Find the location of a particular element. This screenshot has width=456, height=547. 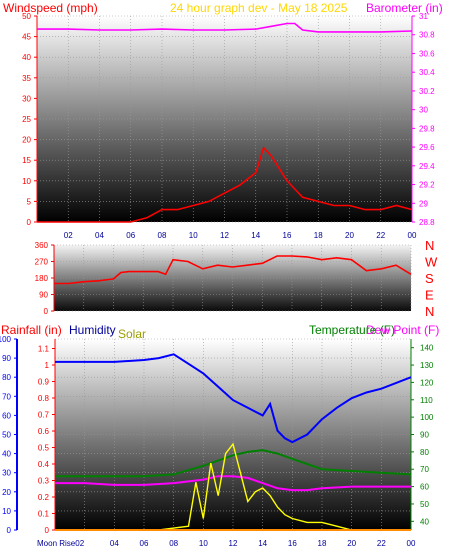

wind-tick-label: 40 is located at coordinates (26, 57).